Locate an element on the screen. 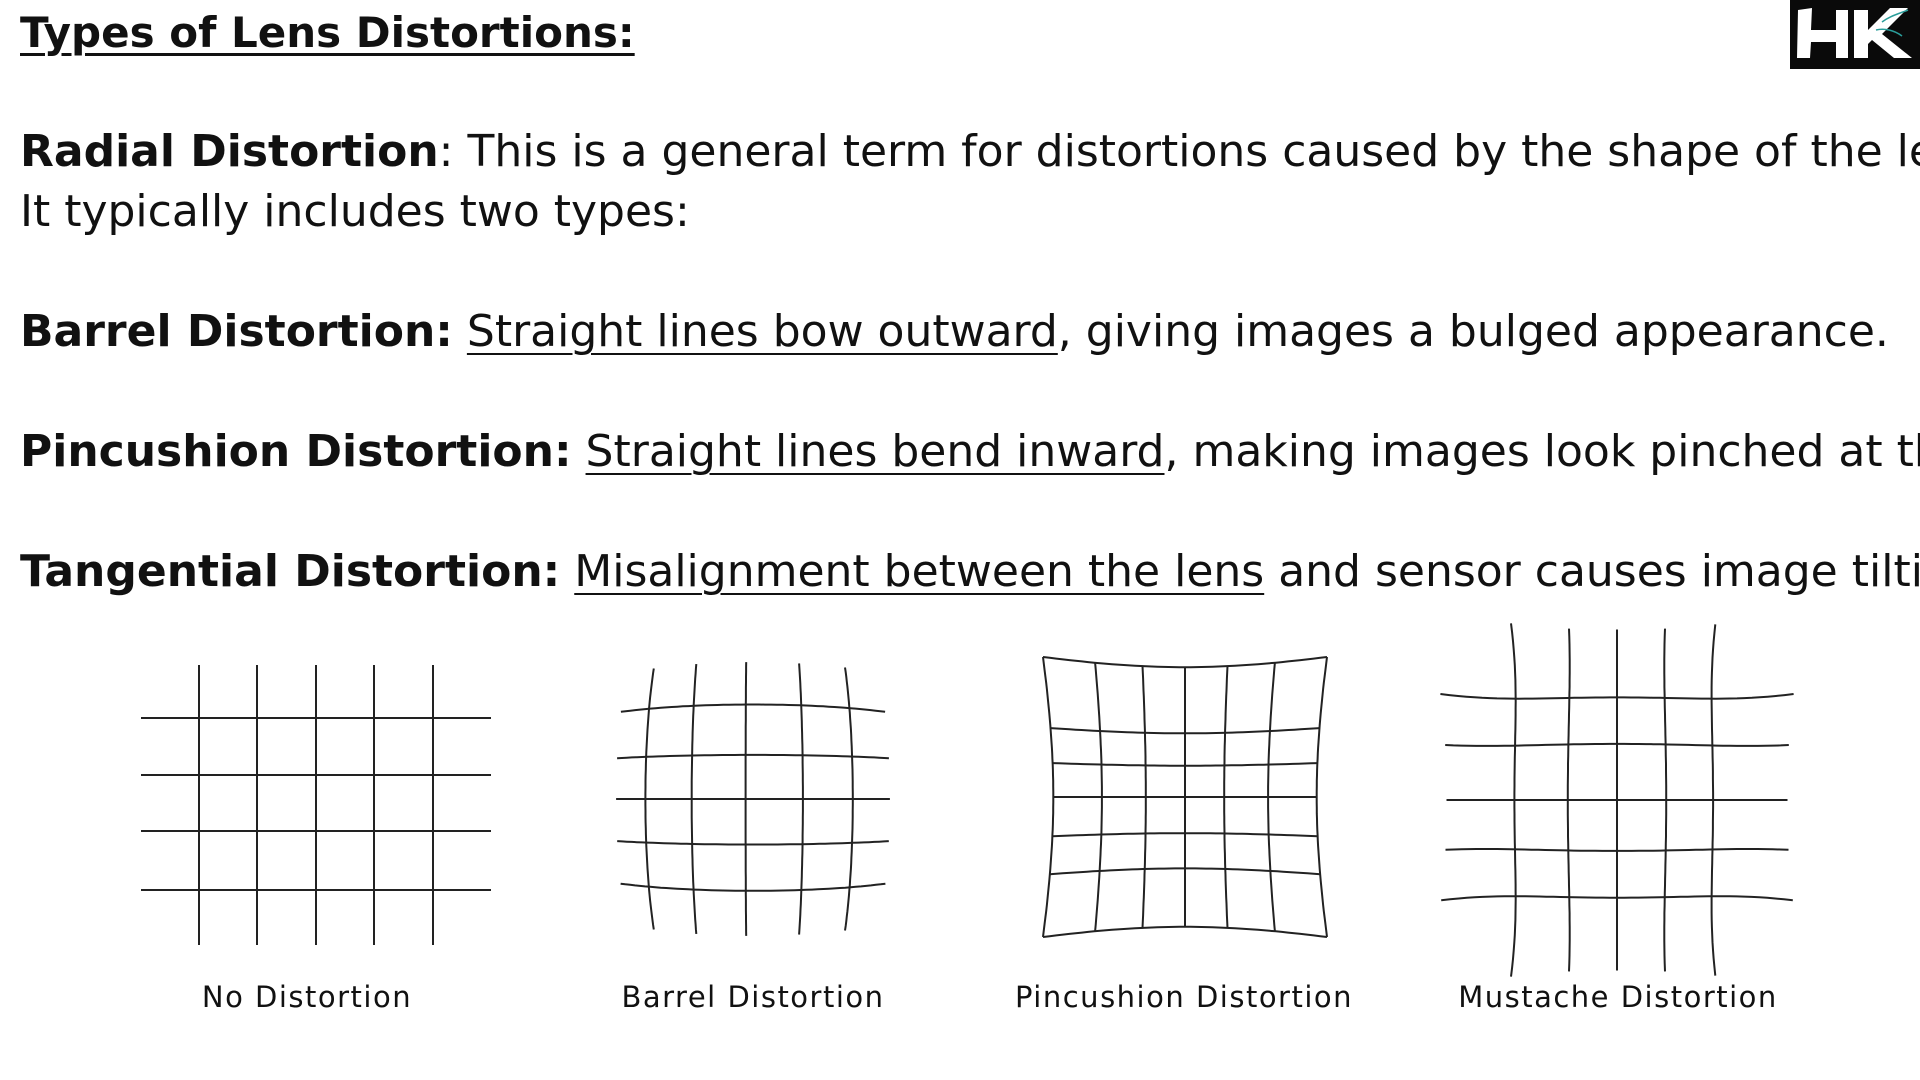 The width and height of the screenshot is (1920, 1080). pincushion-distortion-term: Pincushion Distortion: is located at coordinates (296, 451).